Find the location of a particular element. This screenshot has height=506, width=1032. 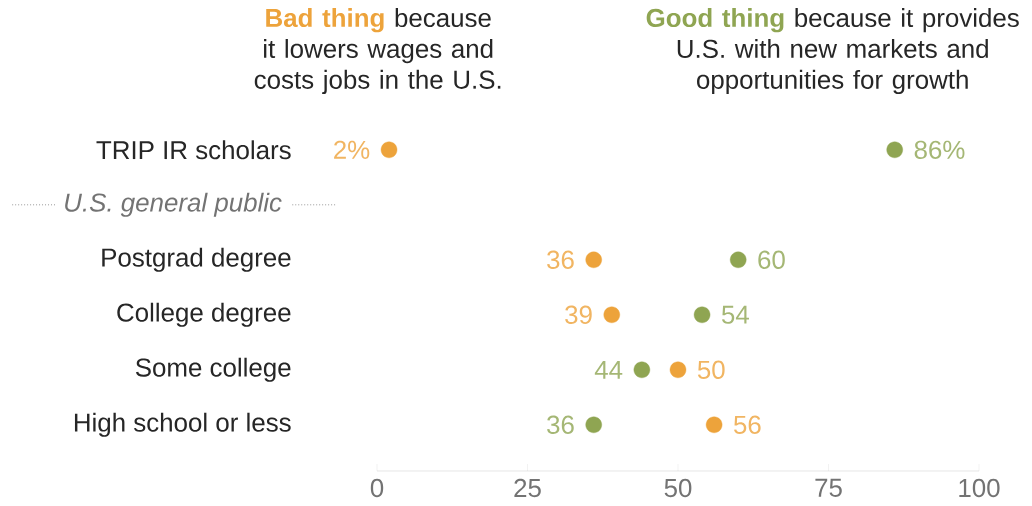

y-tick-label: High school or less is located at coordinates (182, 424).